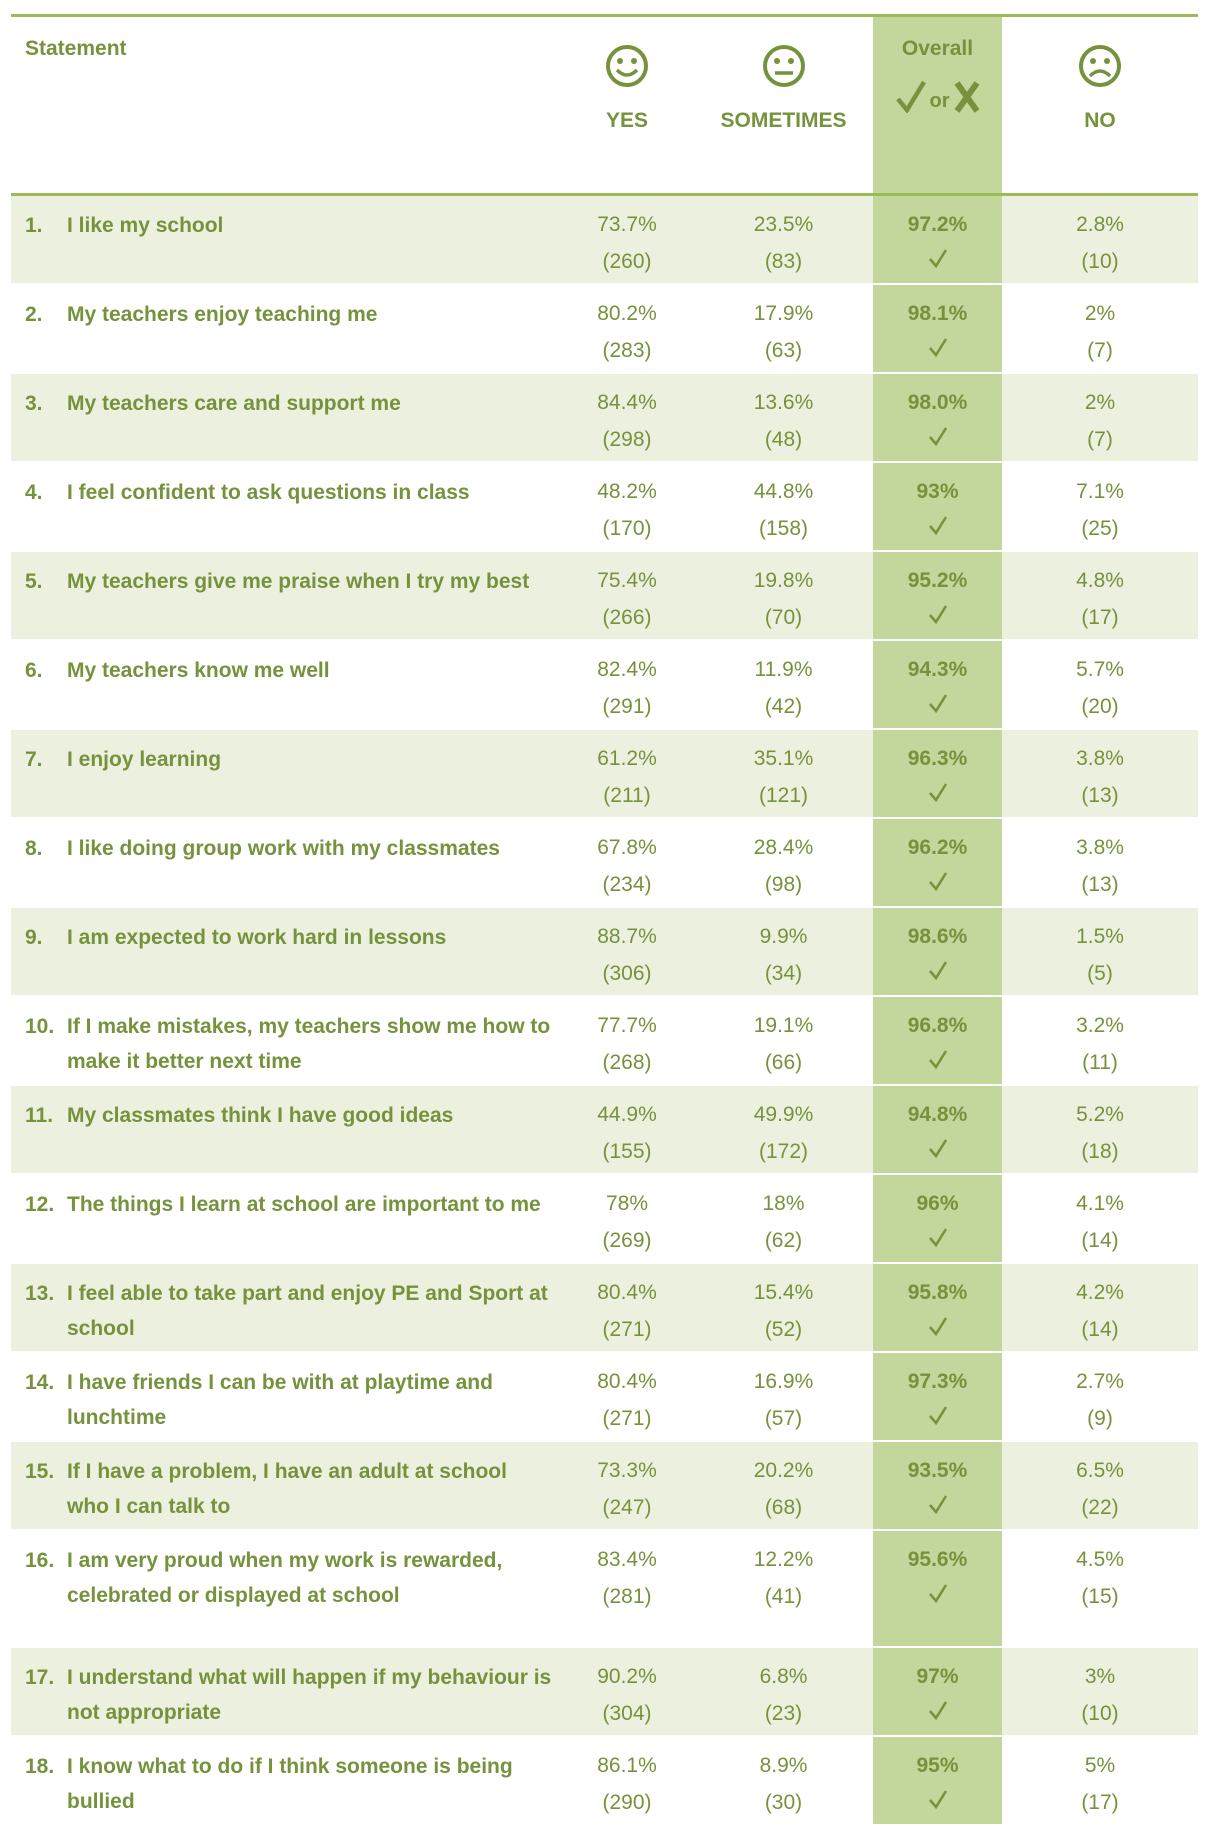  Describe the element at coordinates (627, 1781) in the screenshot. I see `yes-cell: 86.1% (290)` at that location.